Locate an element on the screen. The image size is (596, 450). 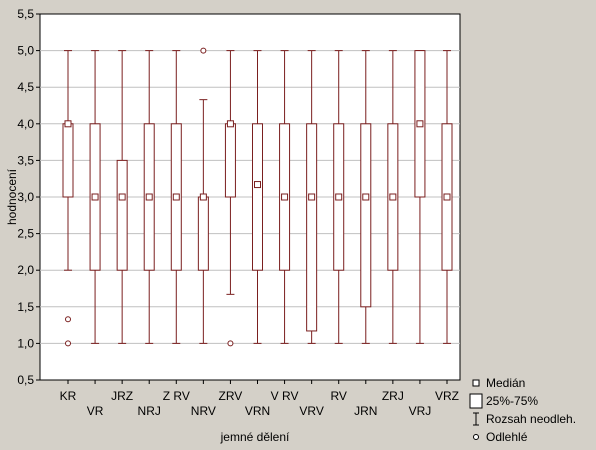
x-tick-label: NRJ is located at coordinates (149, 411).